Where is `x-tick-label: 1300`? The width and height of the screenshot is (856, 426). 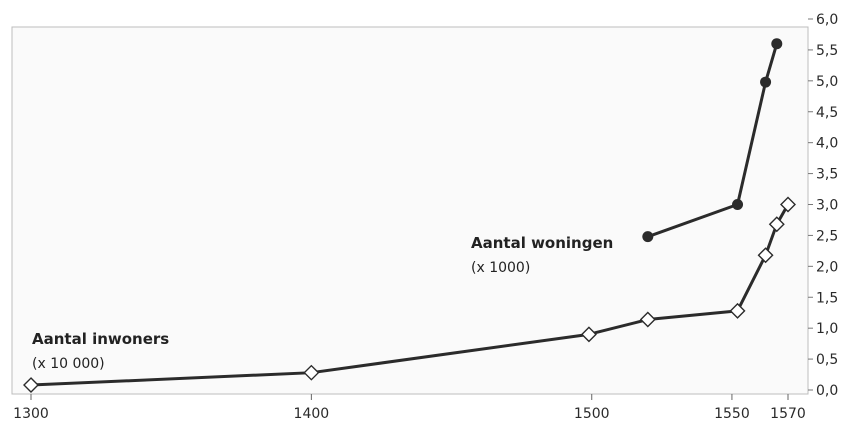 x-tick-label: 1300 is located at coordinates (31, 414).